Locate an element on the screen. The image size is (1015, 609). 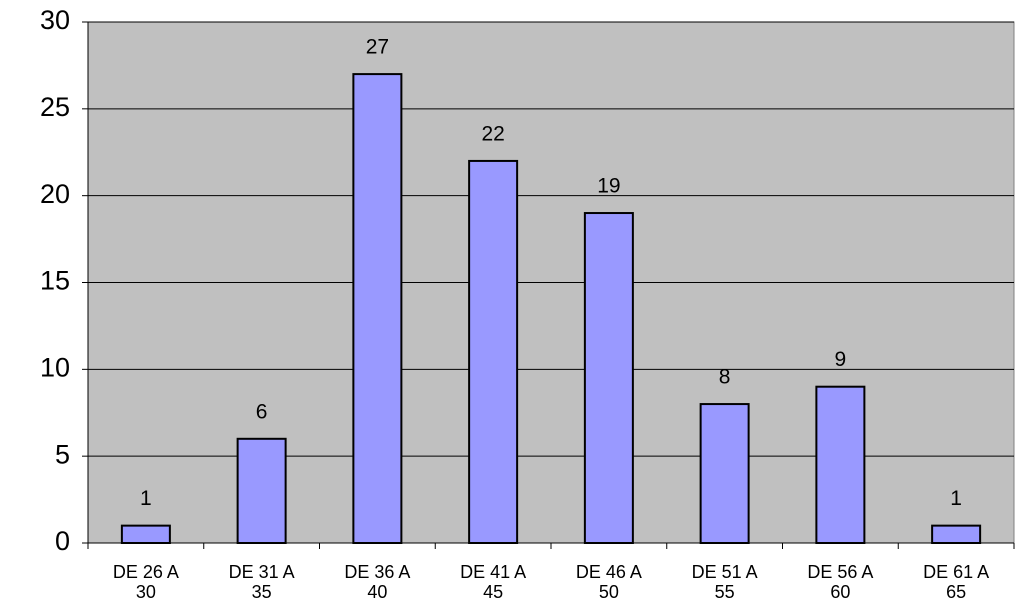
y-tick-label: 10 is located at coordinates (55, 367).